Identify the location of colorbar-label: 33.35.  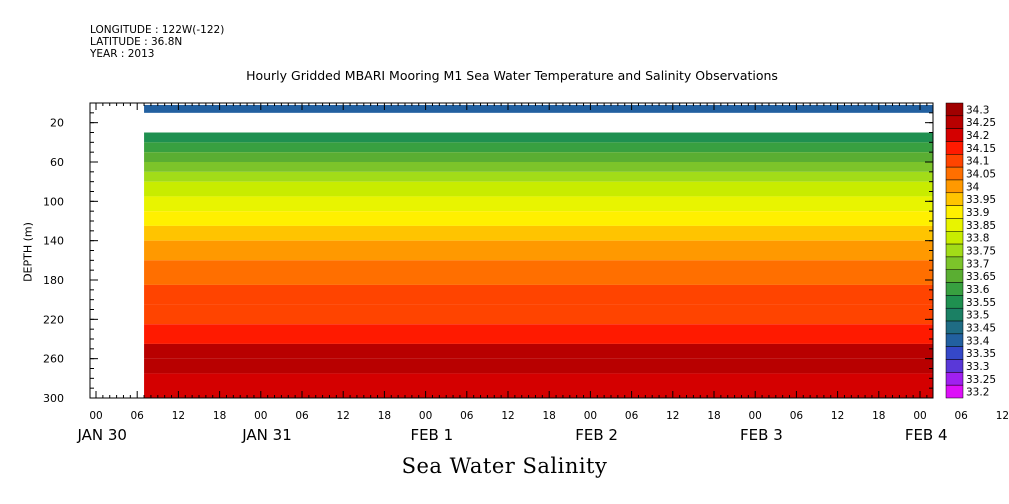
(981, 354).